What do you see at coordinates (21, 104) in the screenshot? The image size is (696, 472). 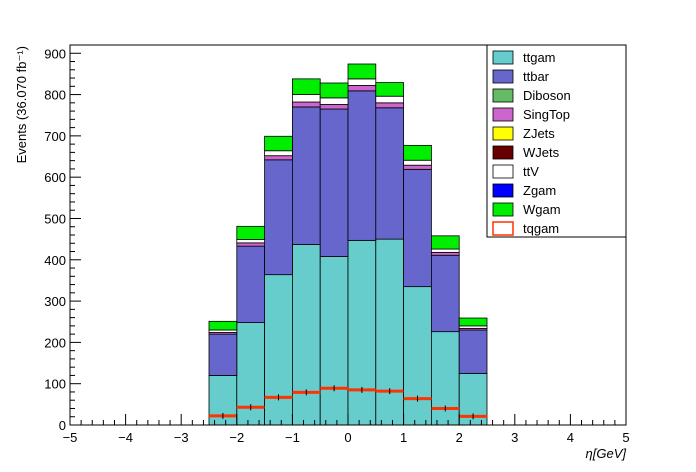 I see `y-axis-label: Events (36.070 fb⁻¹)` at bounding box center [21, 104].